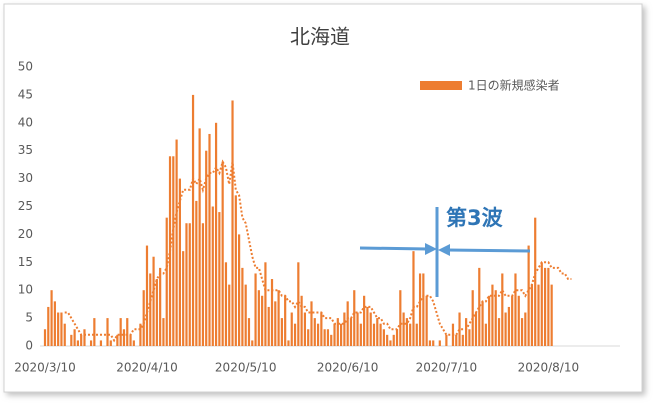  What do you see at coordinates (25, 290) in the screenshot?
I see `y-tick-label: 10` at bounding box center [25, 290].